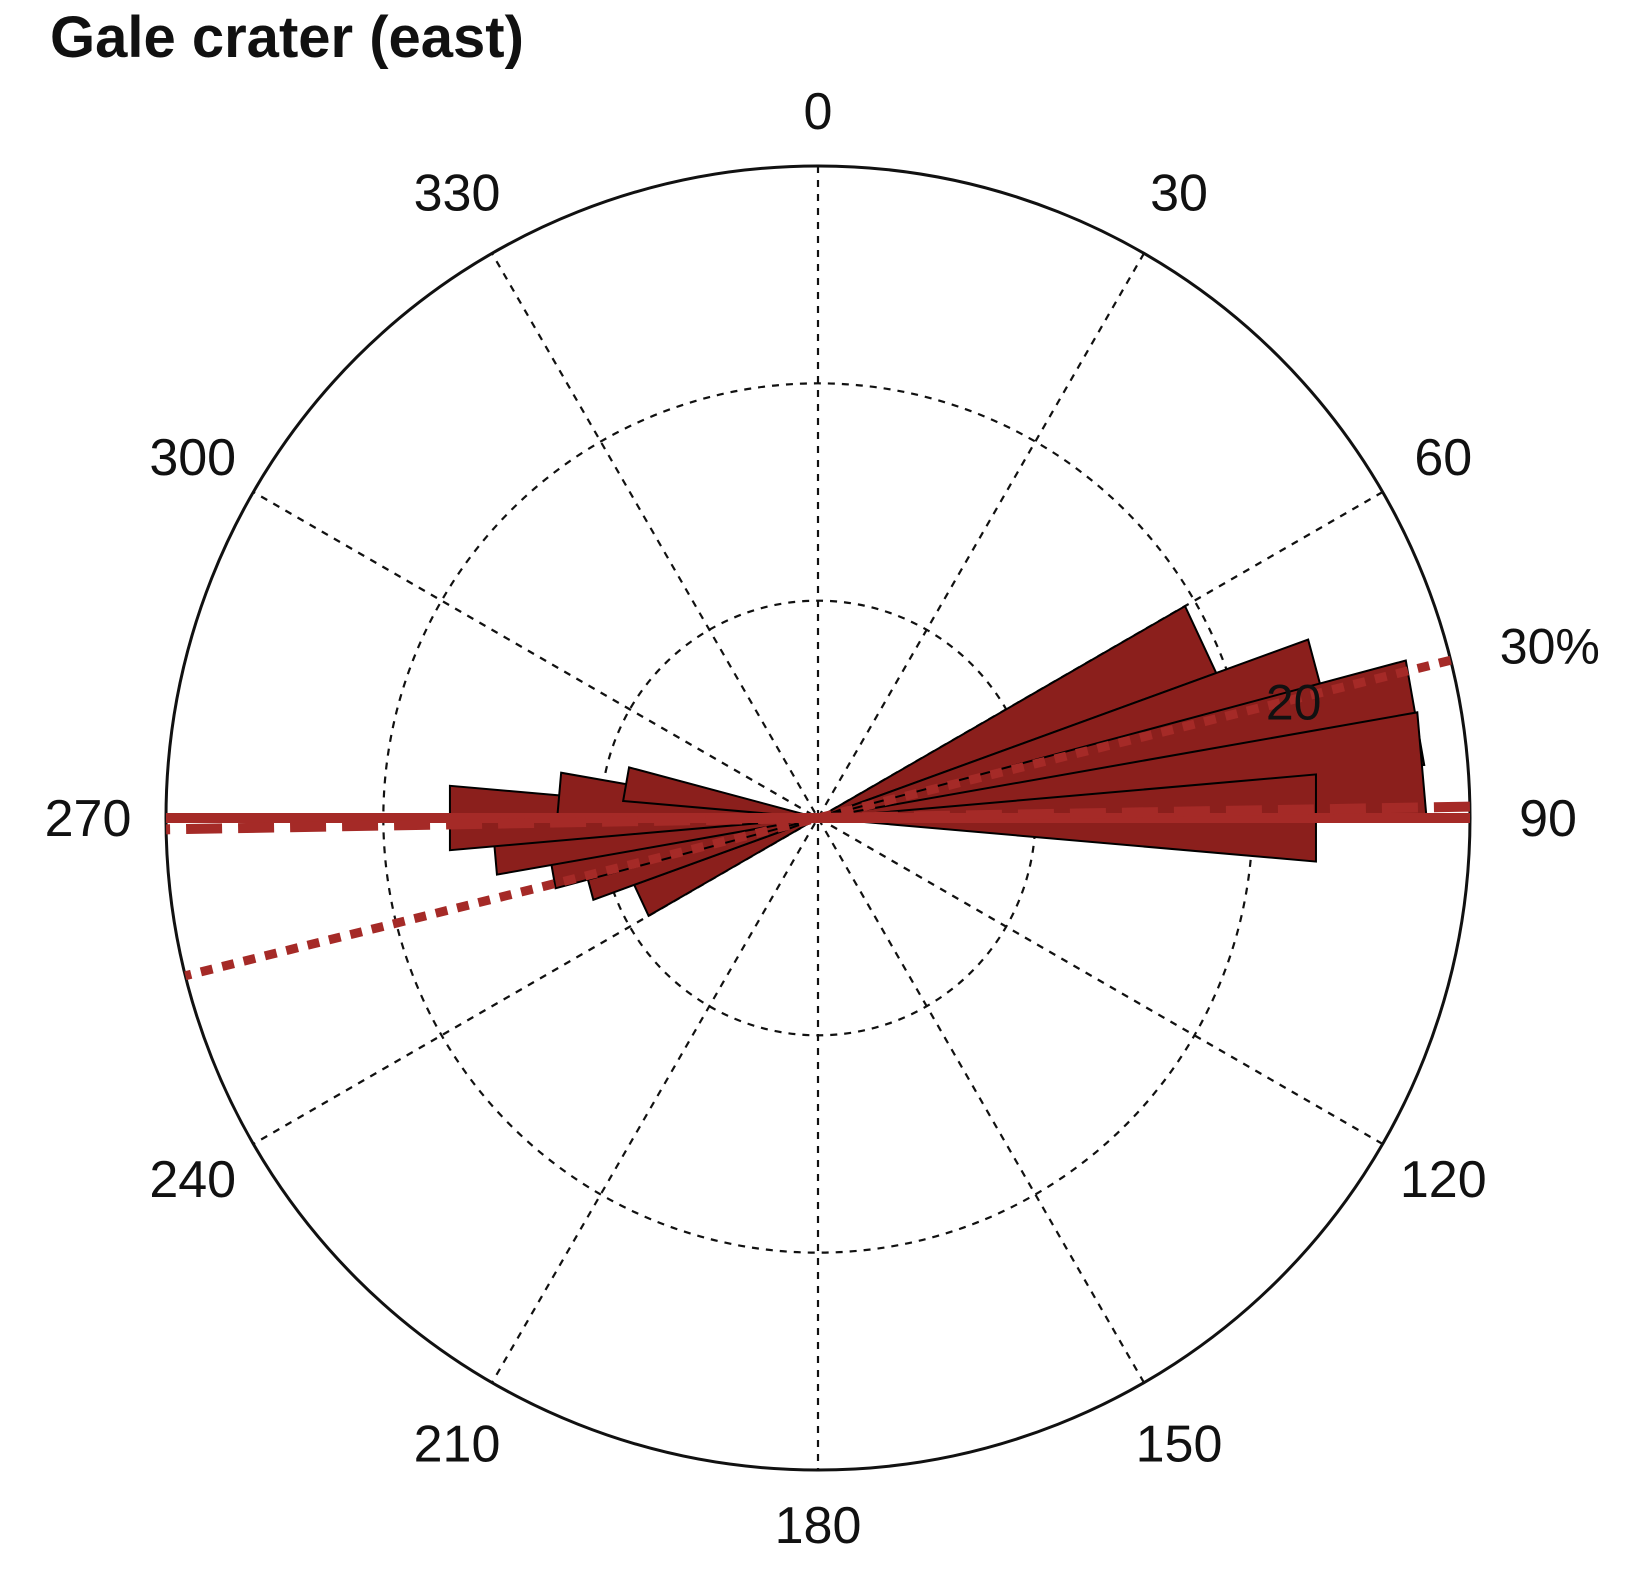  Describe the element at coordinates (818, 112) in the screenshot. I see `angle-tick-label: 0` at that location.